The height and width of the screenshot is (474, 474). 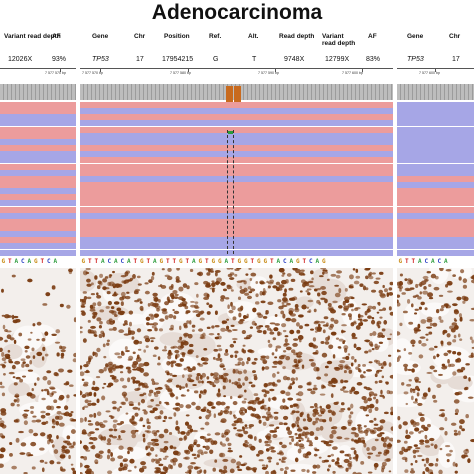 I want to click on value-position: 17954215, so click(x=178, y=59).